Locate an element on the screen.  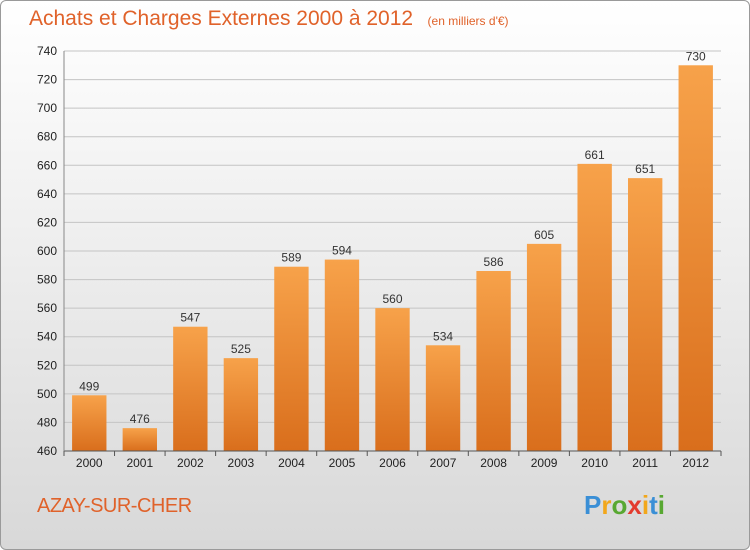
y-tick-label: 640 is located at coordinates (47, 194).